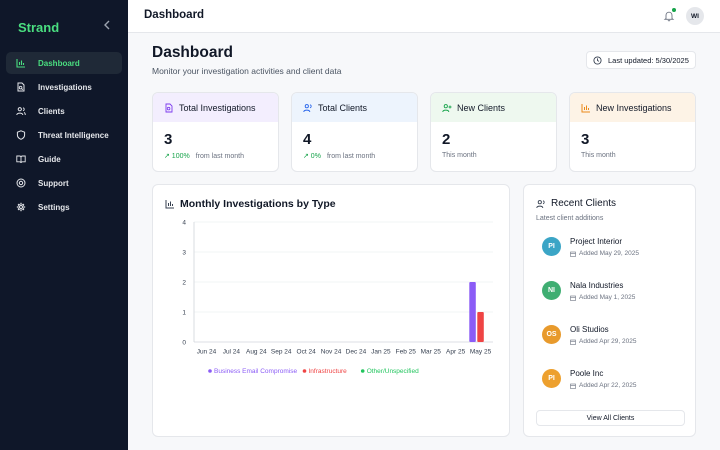 The height and width of the screenshot is (450, 720). Describe the element at coordinates (343, 107) in the screenshot. I see `stat-label: Total Clients` at that location.